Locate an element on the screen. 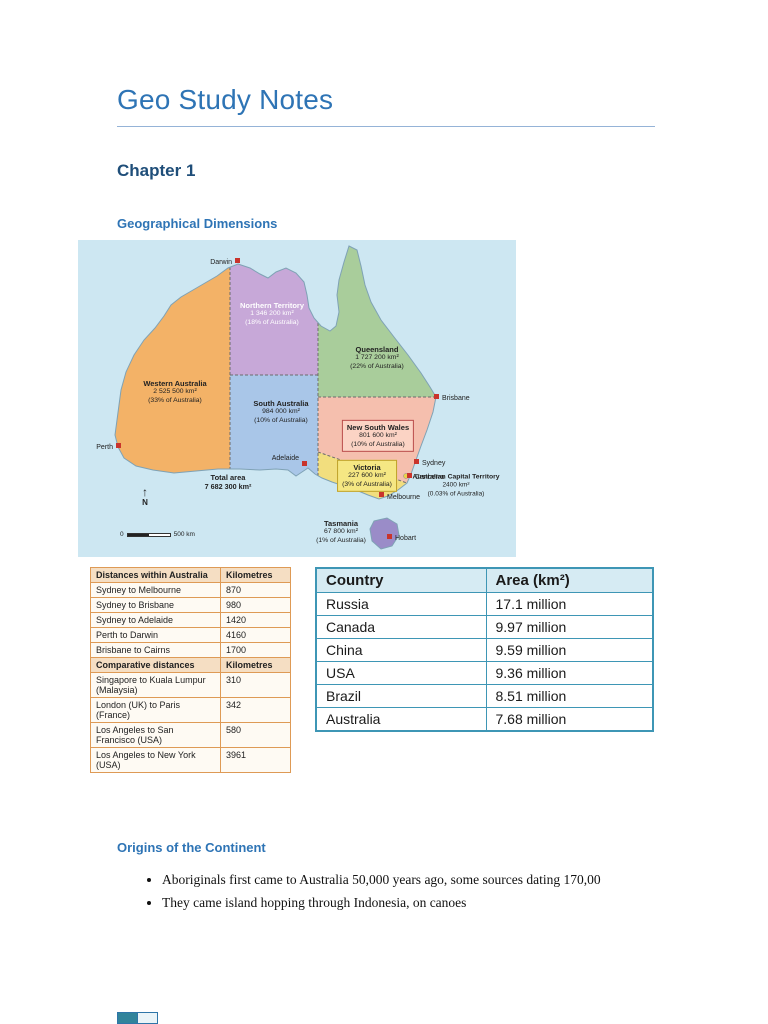 This screenshot has width=768, height=1024. section-heading-geographical-dimensions: Geographical Dimensions is located at coordinates (197, 223).